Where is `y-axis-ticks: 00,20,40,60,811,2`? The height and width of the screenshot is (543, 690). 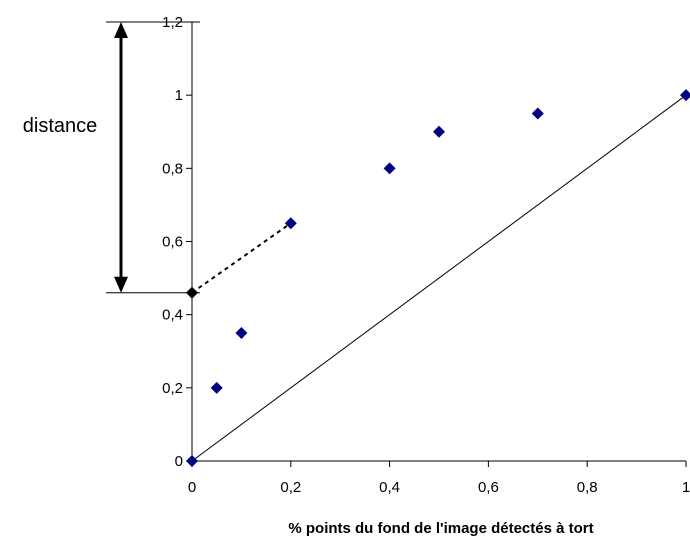 y-axis-ticks: 00,20,40,60,811,2 is located at coordinates (177, 242).